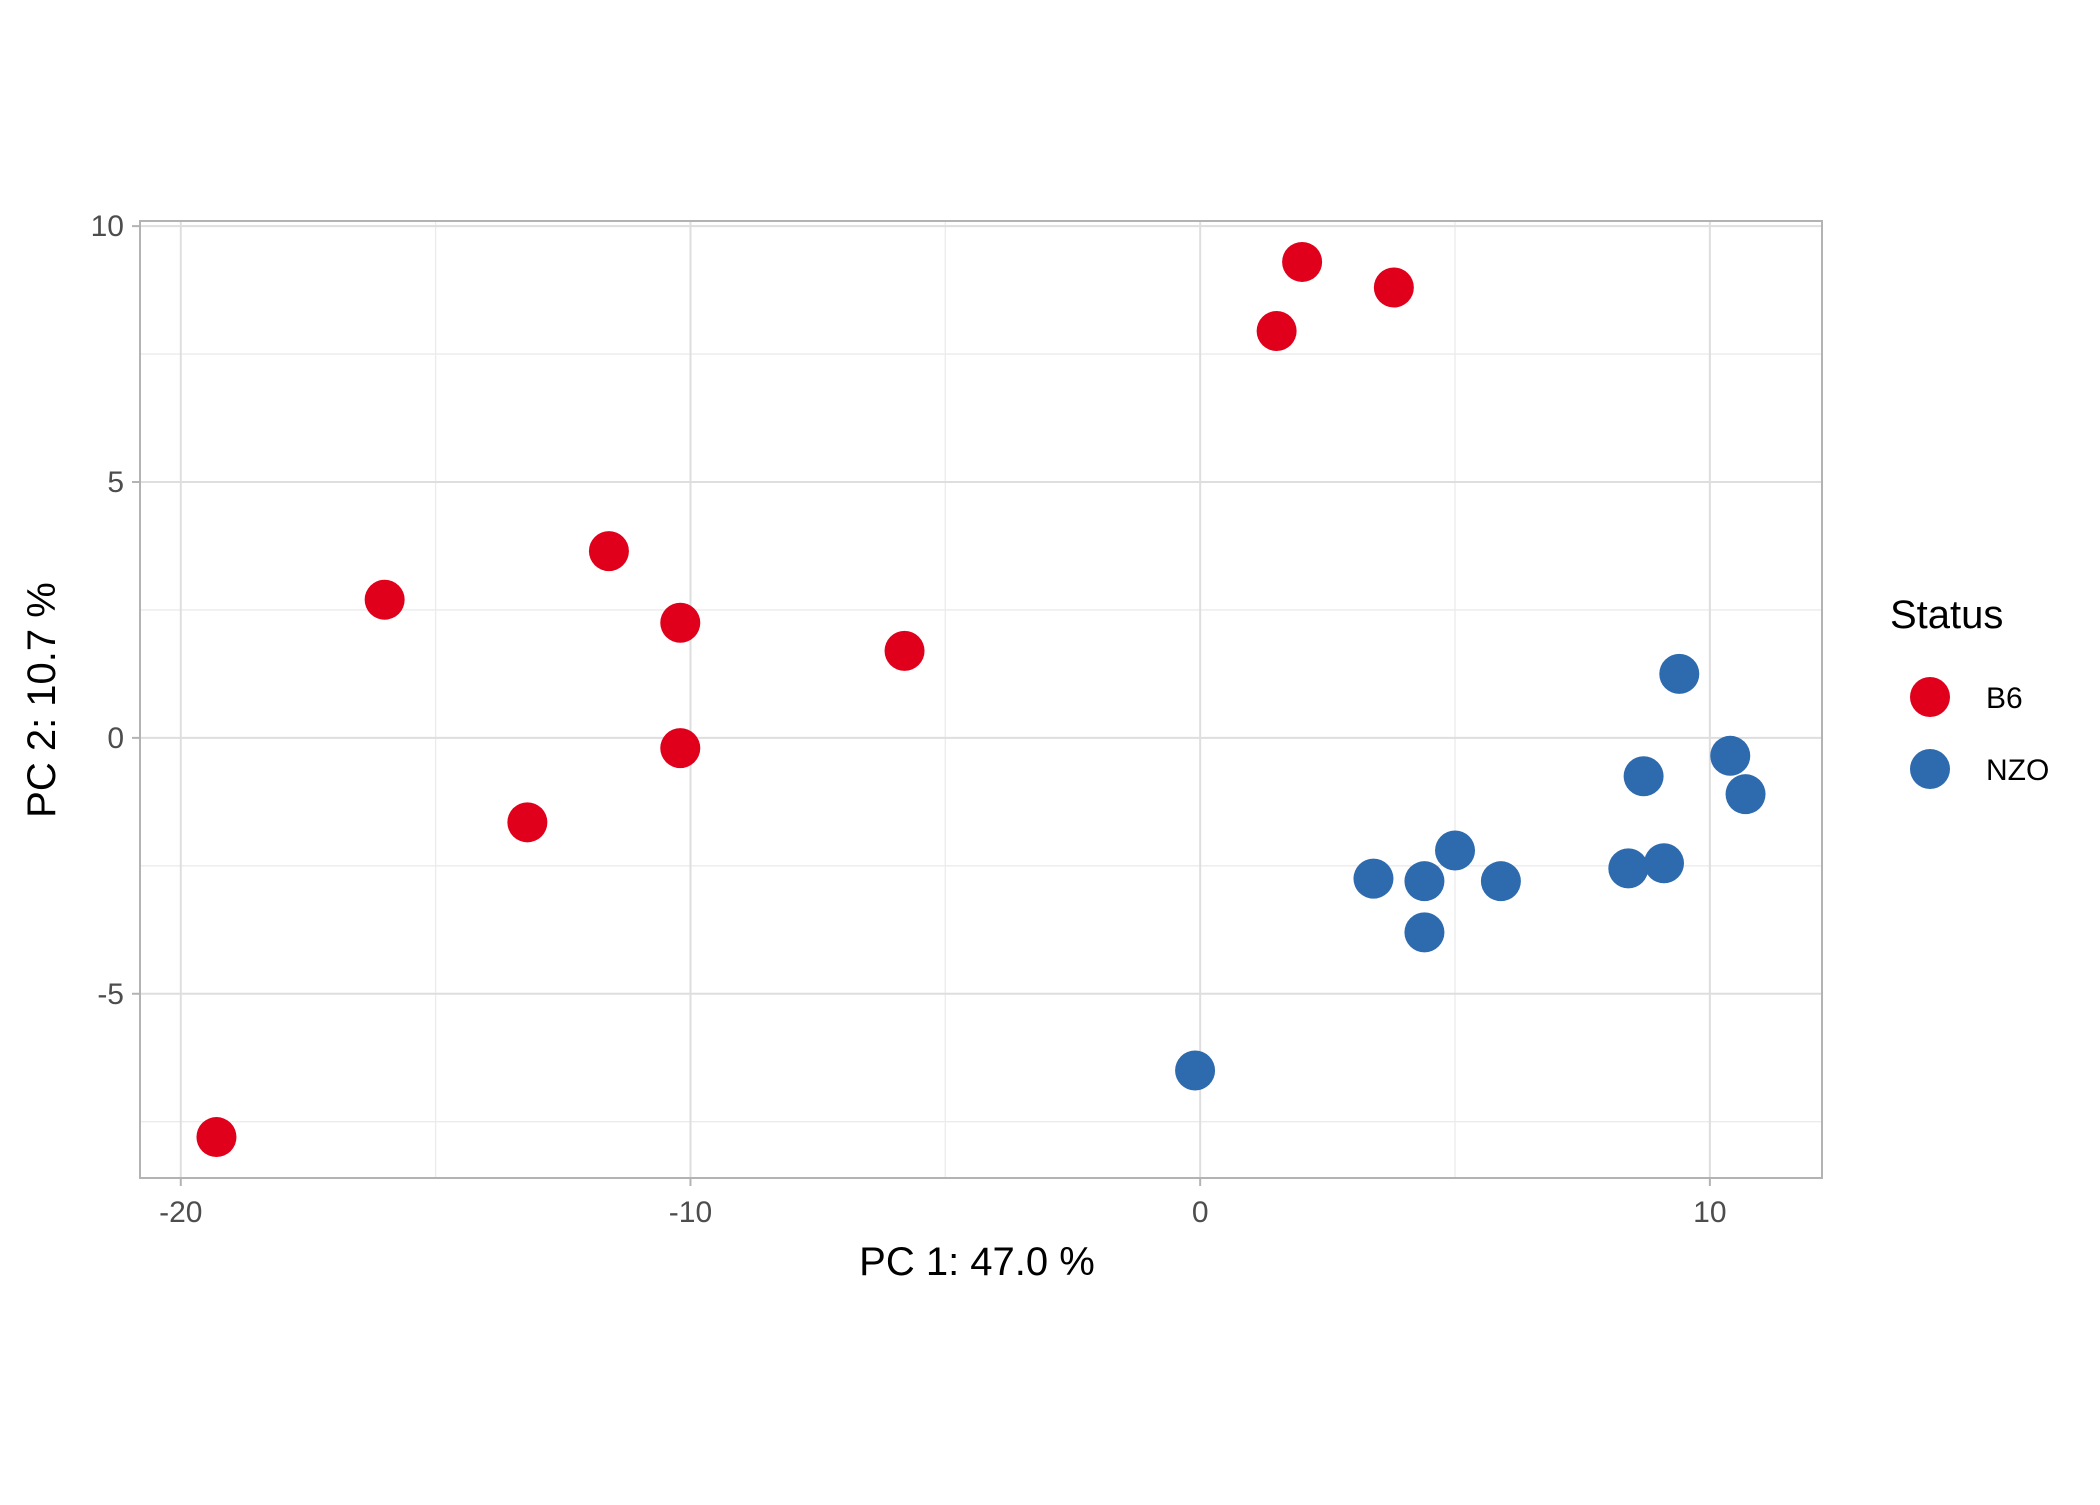  I want to click on legend-label-nzo: NZO, so click(2017, 770).